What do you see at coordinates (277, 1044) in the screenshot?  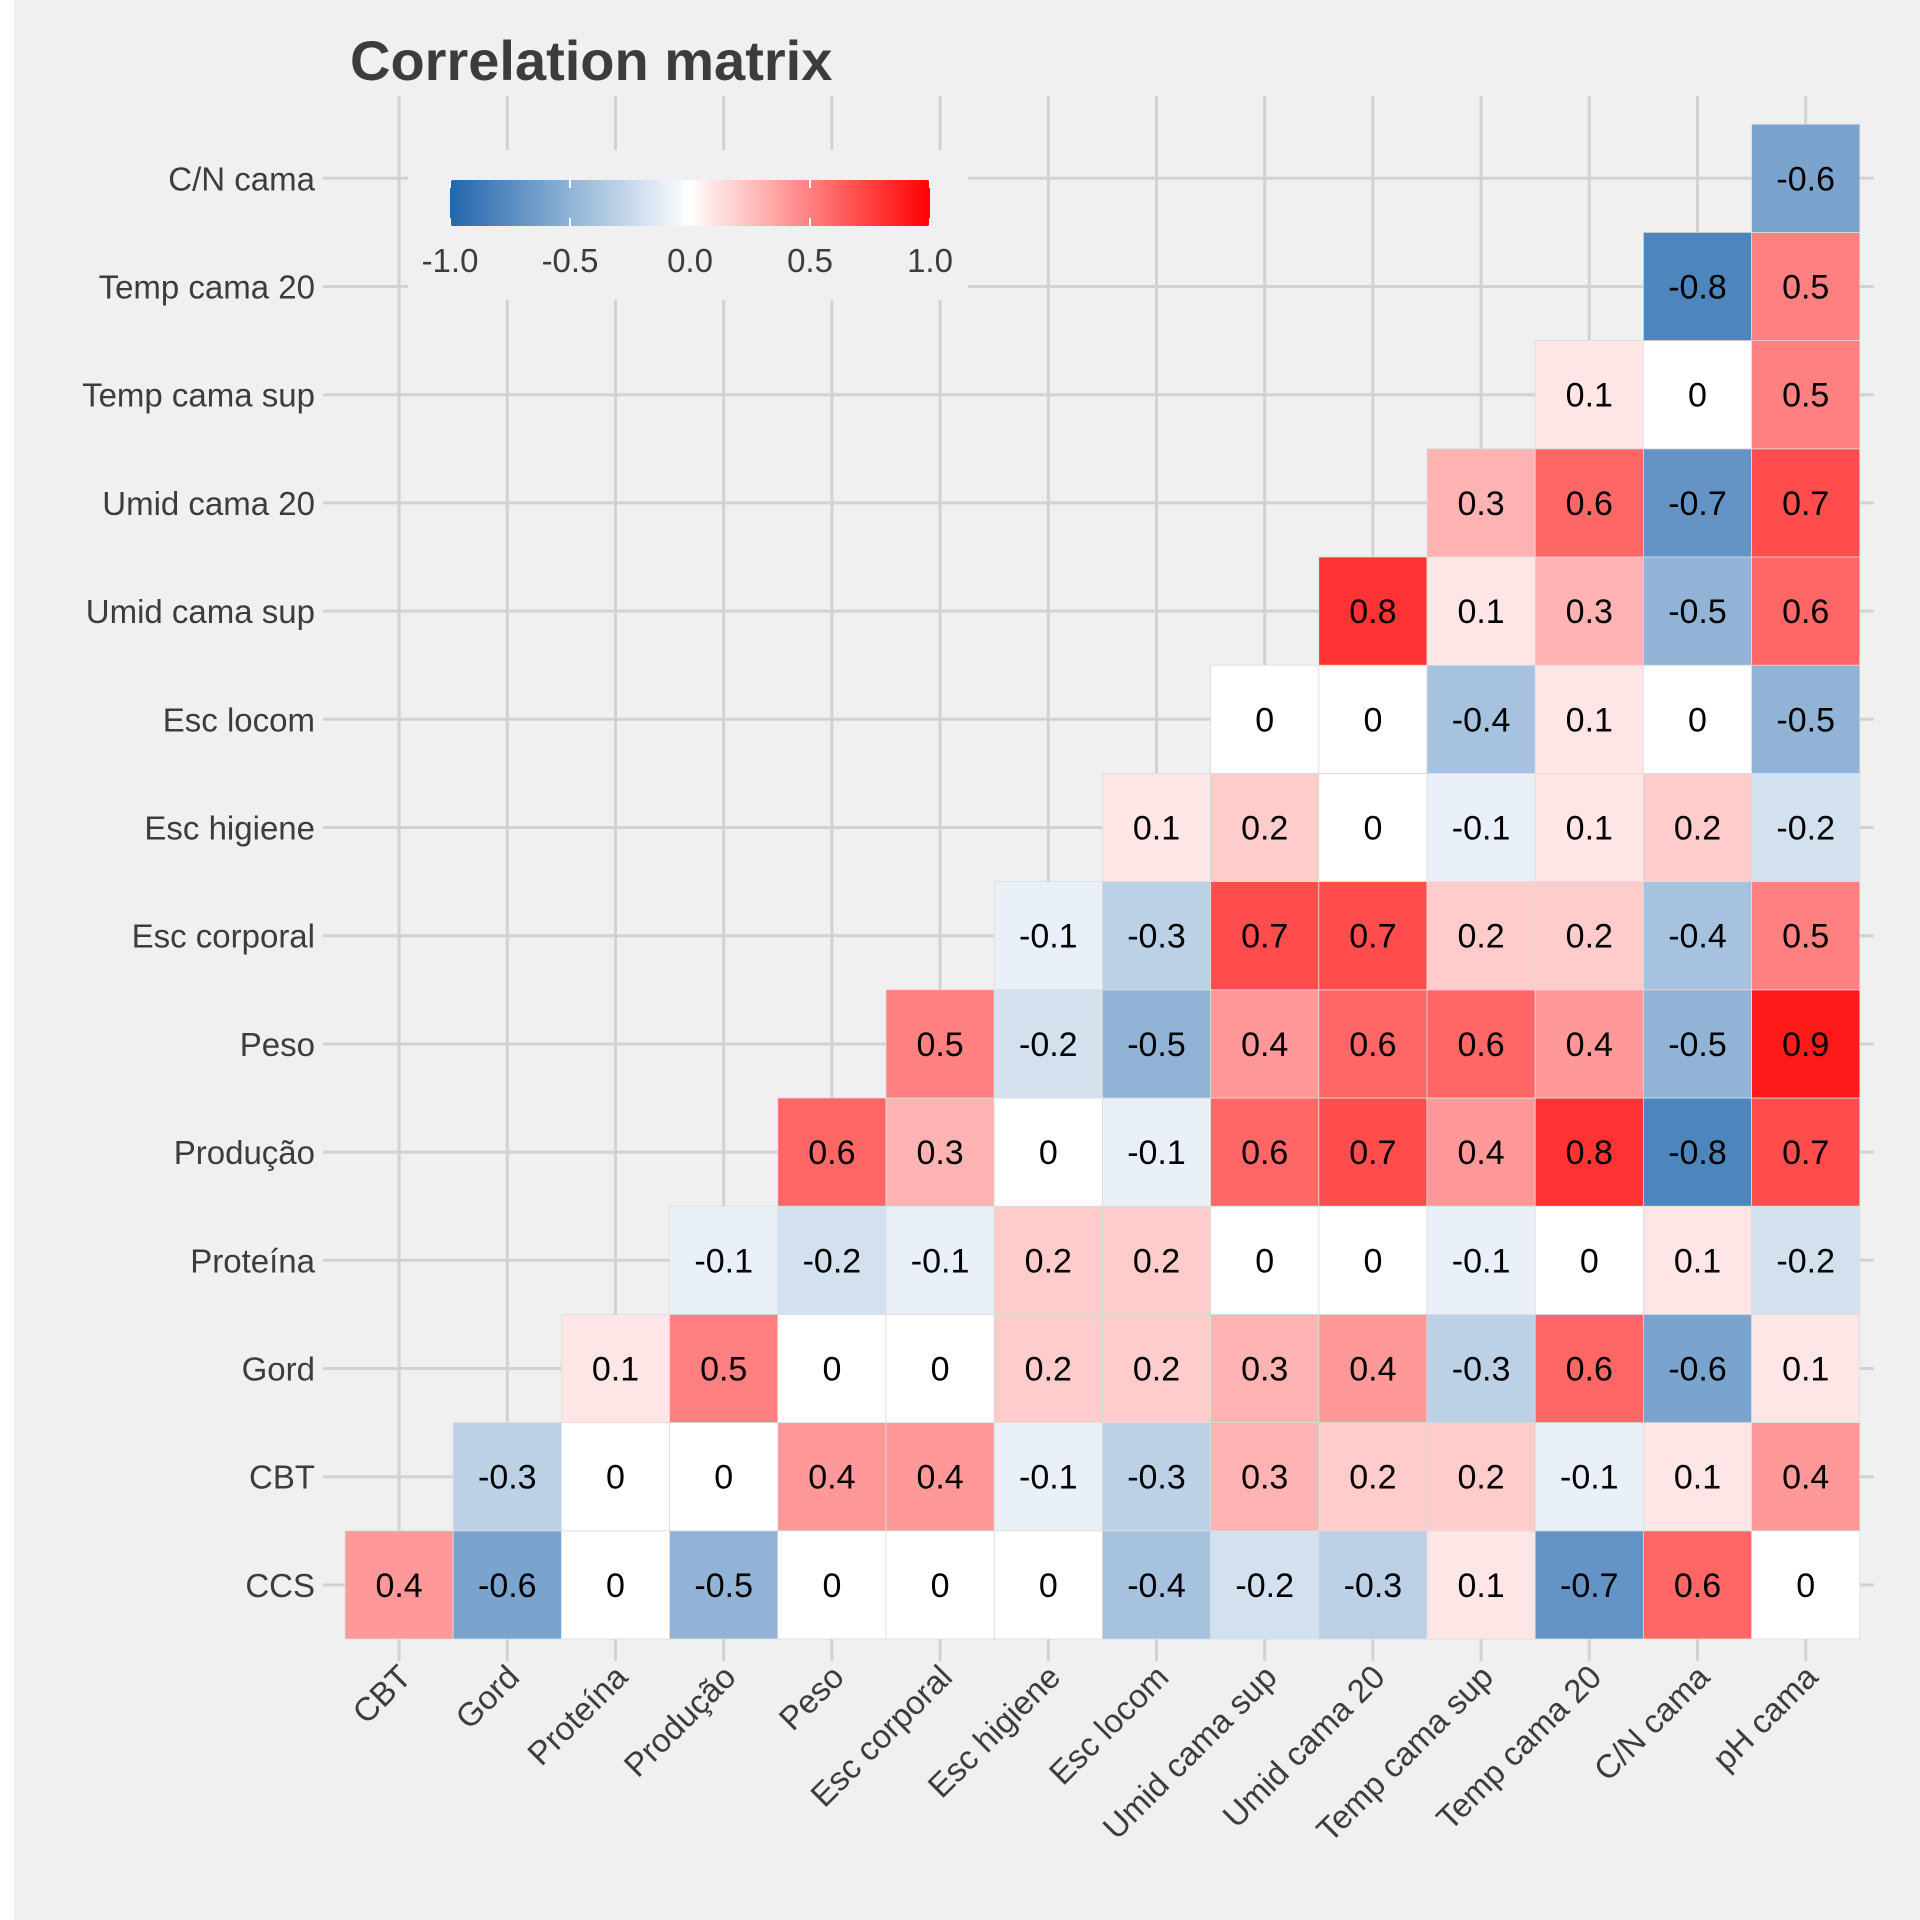 I see `y-tick-label: Peso` at bounding box center [277, 1044].